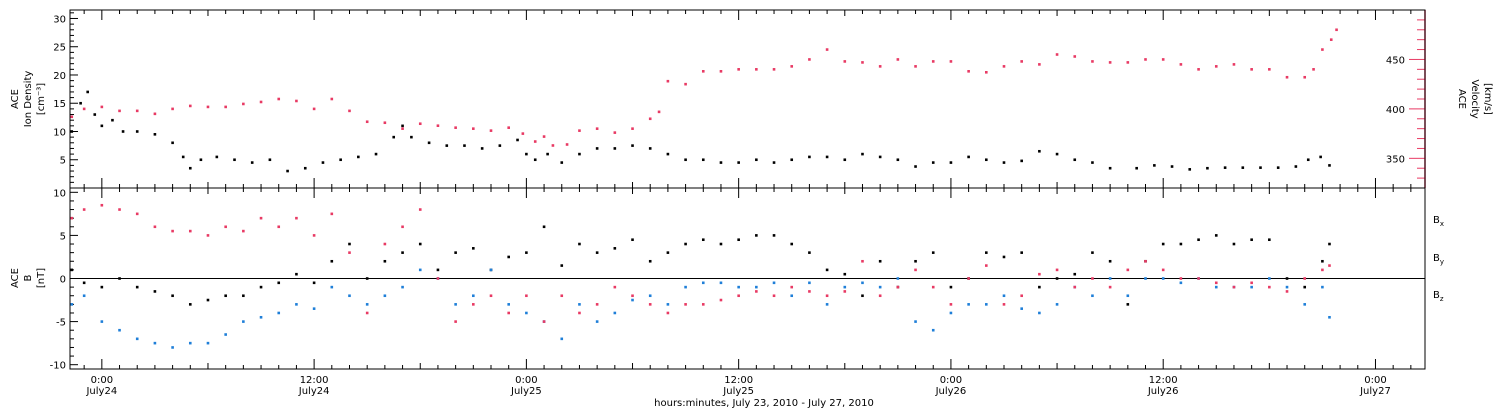 This screenshot has width=1500, height=410. I want to click on velocity-axis-title-line1: ACE, so click(1461, 99).